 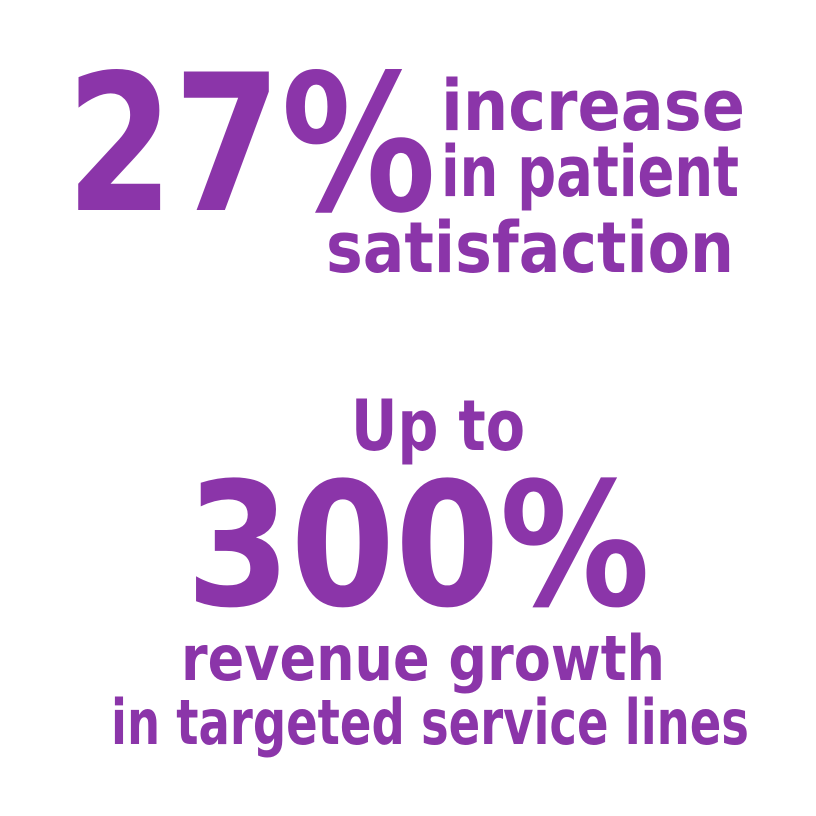 I want to click on stat-caption: revenue growth, so click(x=423, y=658).